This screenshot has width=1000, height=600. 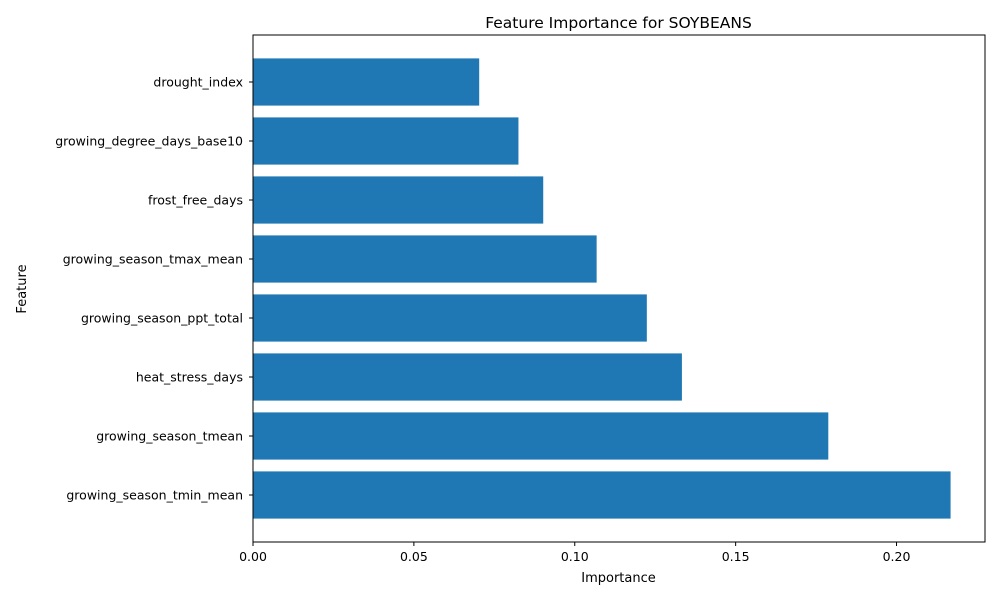 I want to click on bar-frost-free-days, so click(x=398, y=200).